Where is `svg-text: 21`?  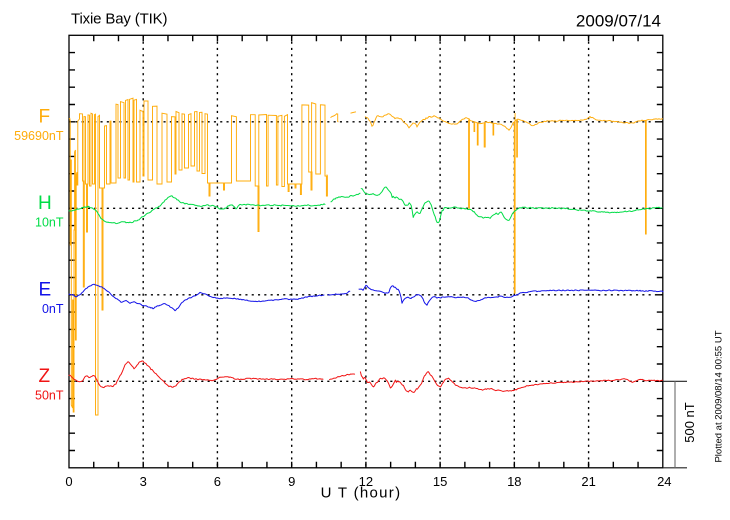 svg-text: 21 is located at coordinates (588, 481).